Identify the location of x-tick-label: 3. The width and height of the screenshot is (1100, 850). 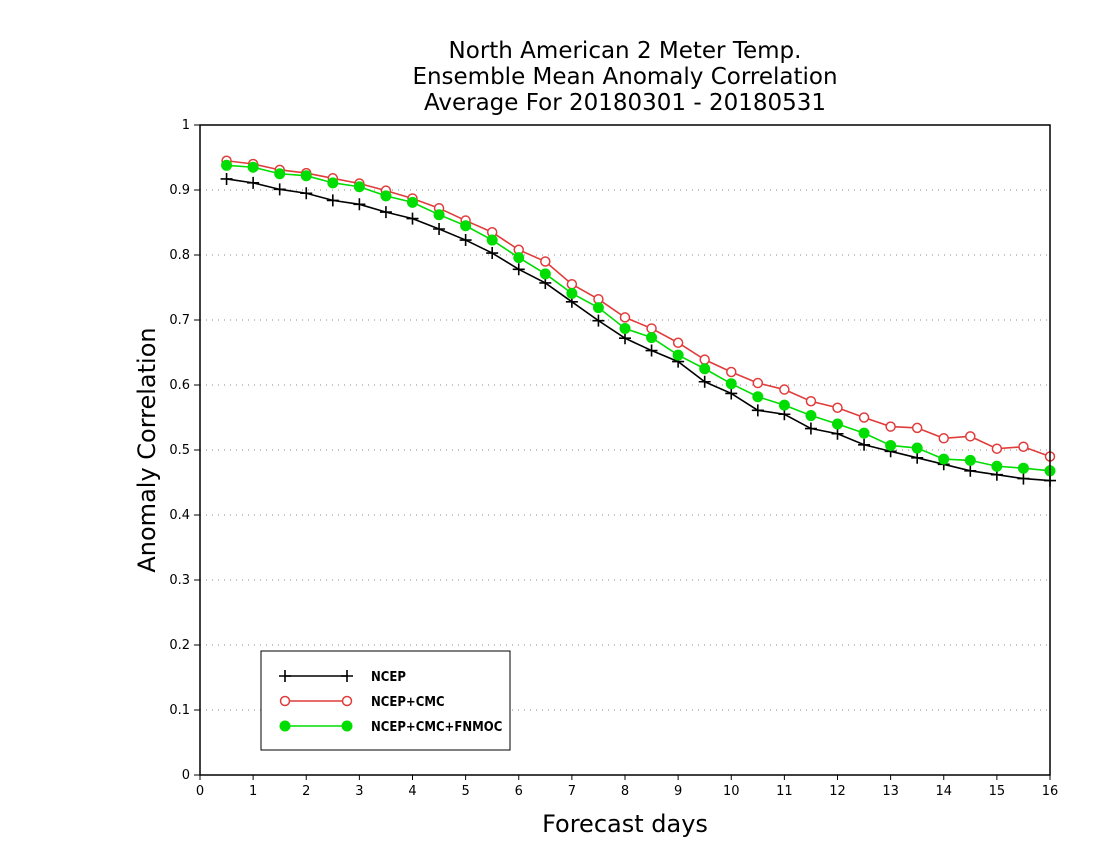
(359, 791).